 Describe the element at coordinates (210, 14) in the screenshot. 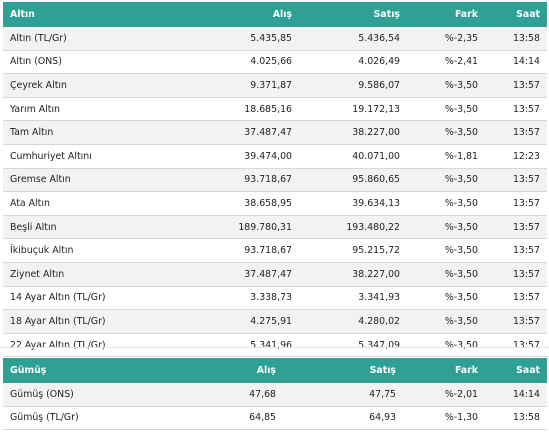

I see `gold-header-buy: Alış` at that location.